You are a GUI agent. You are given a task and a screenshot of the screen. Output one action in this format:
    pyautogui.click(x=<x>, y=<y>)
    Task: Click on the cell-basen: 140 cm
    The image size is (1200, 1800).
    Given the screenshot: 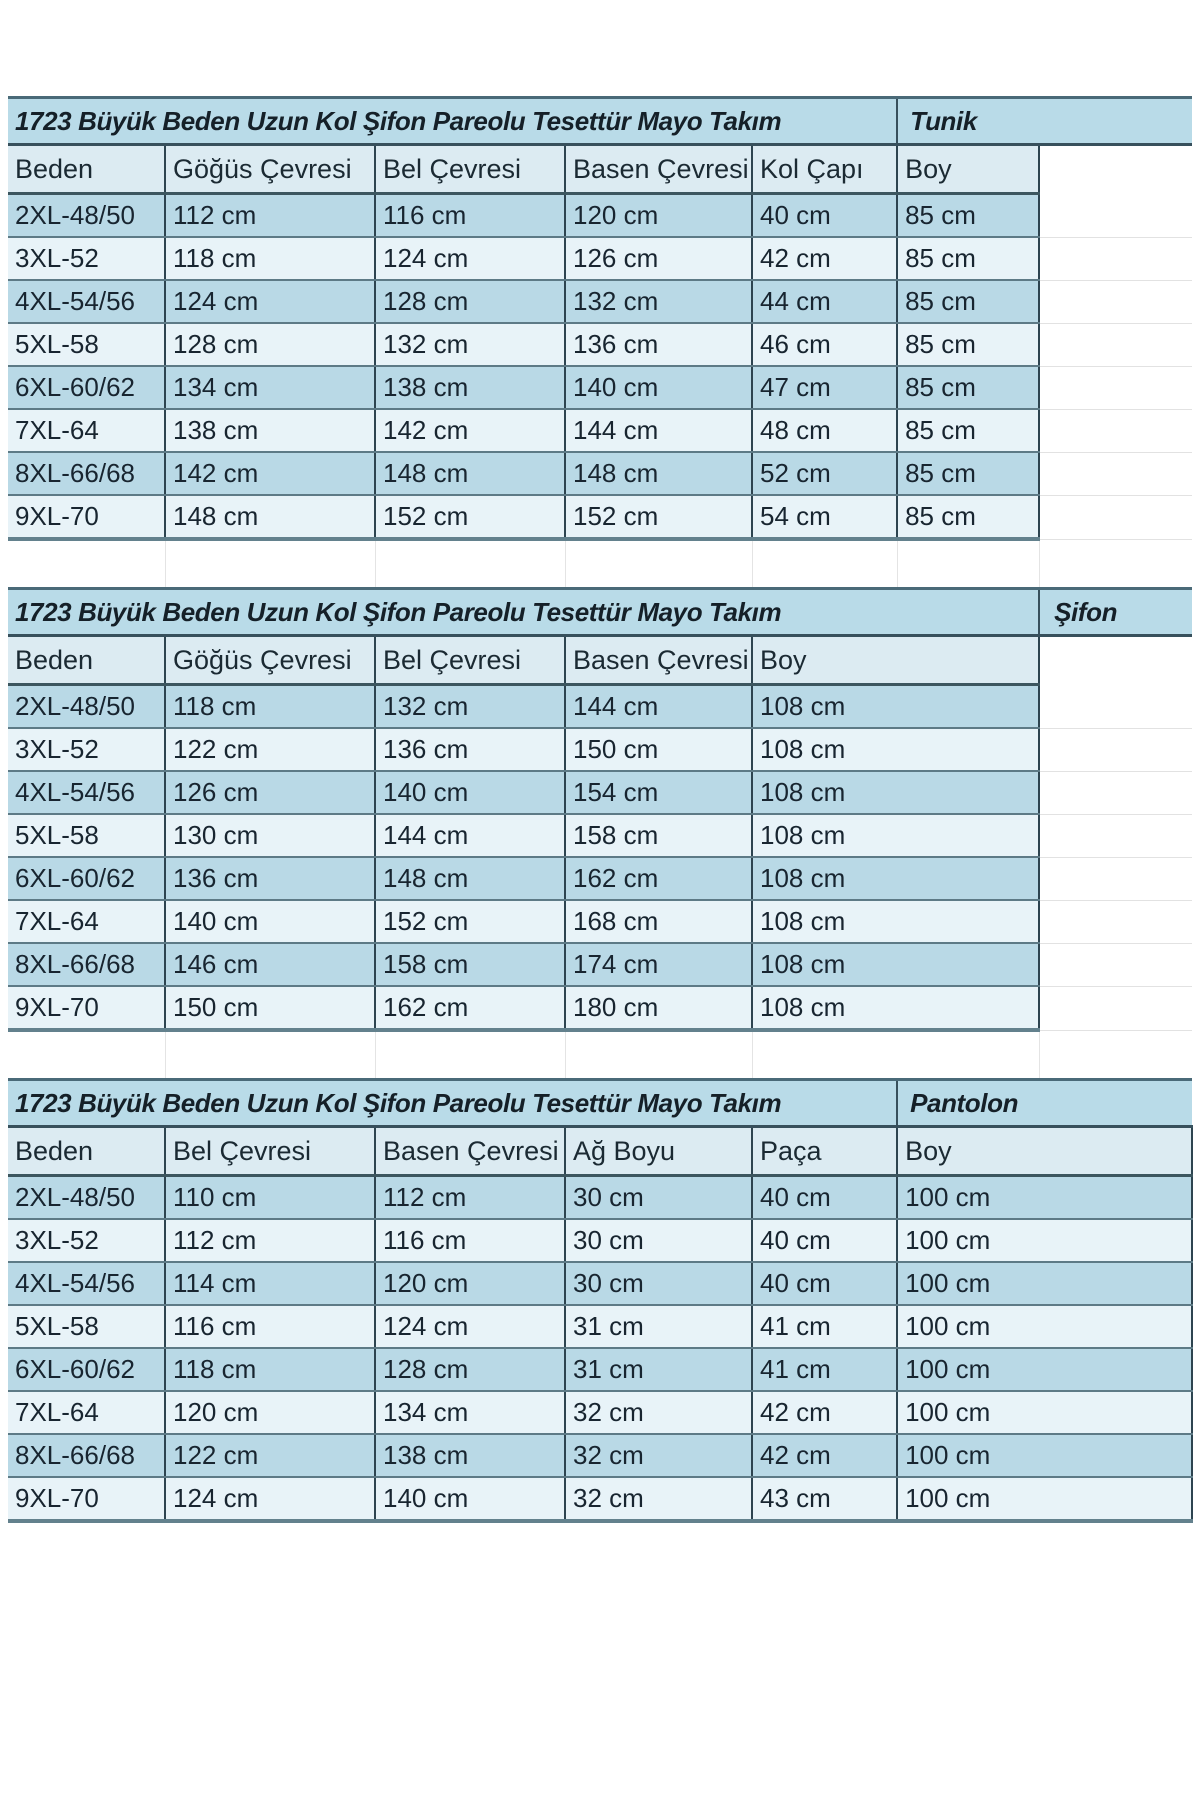 What is the action you would take?
    pyautogui.click(x=470, y=1500)
    